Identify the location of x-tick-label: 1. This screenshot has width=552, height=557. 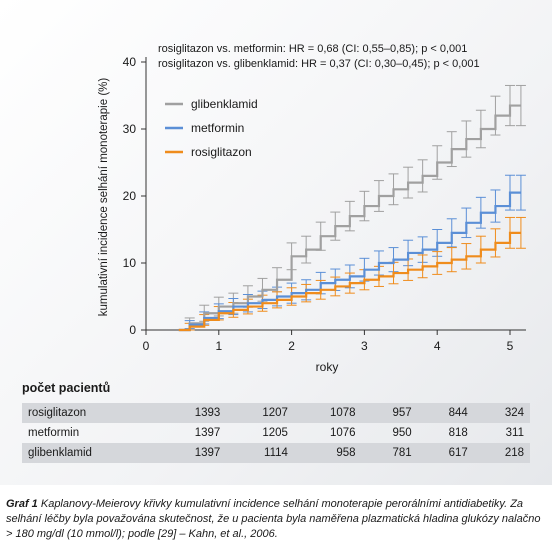
(218, 346).